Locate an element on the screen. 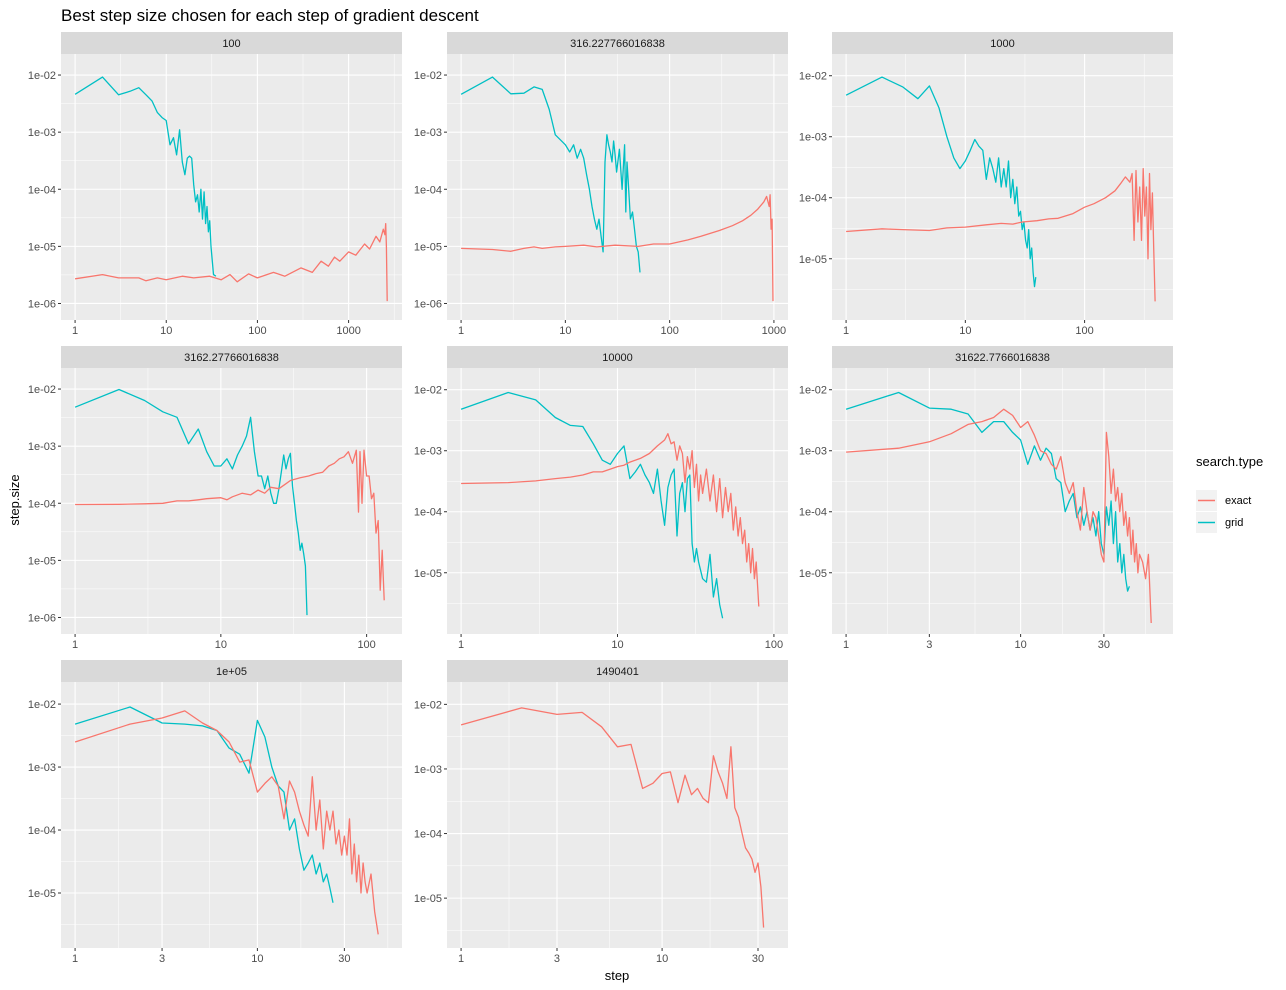  facet-strip-label: 3162.27766016838 is located at coordinates (231, 358).